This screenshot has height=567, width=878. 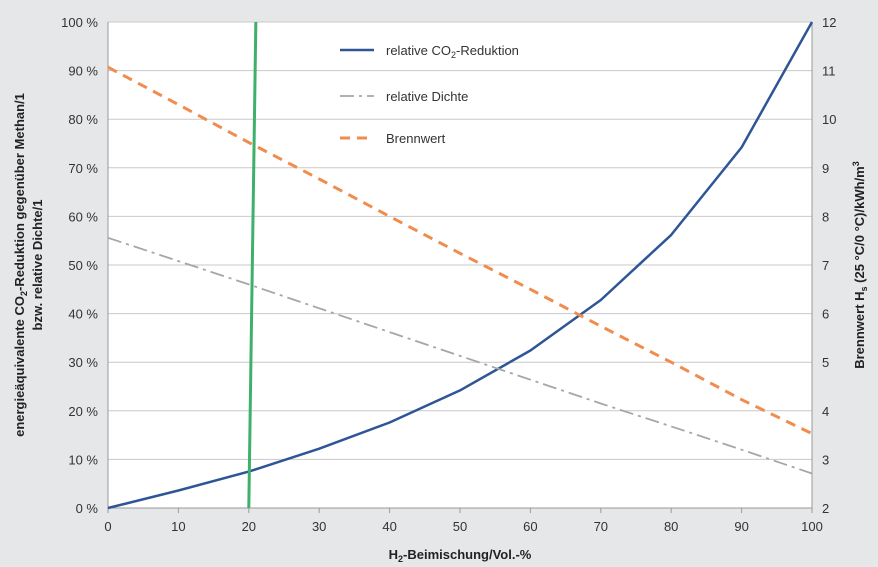 What do you see at coordinates (825, 265) in the screenshot?
I see `y-right-tick-label: 7` at bounding box center [825, 265].